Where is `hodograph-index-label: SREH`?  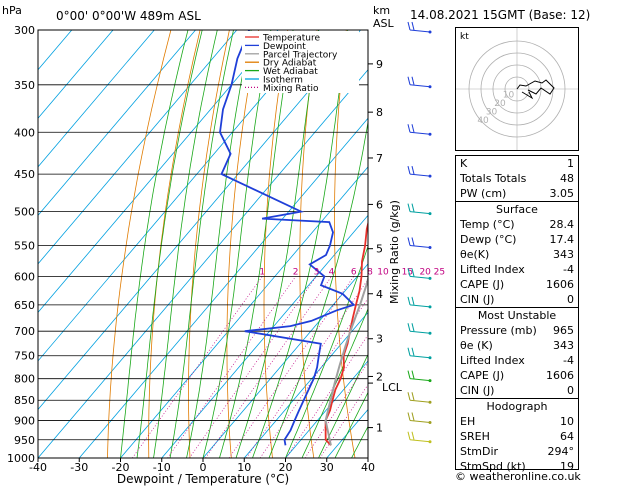
hodograph-index-label: SREH is located at coordinates (475, 436).